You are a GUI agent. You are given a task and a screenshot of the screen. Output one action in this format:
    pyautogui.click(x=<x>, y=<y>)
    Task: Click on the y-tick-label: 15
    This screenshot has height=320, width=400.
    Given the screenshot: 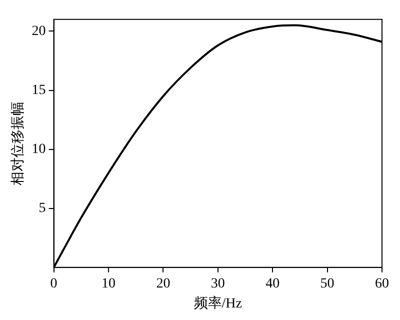 What is the action you would take?
    pyautogui.click(x=39, y=90)
    